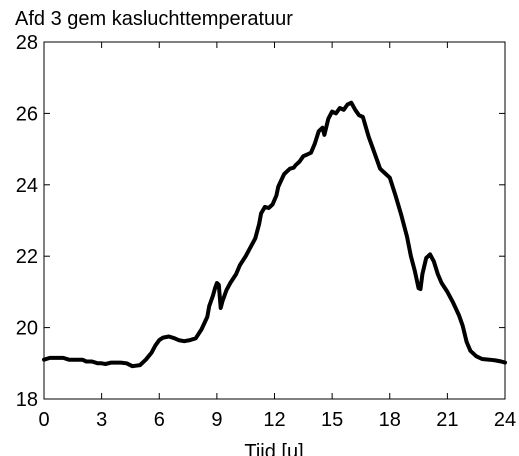 The image size is (519, 456). What do you see at coordinates (216, 420) in the screenshot?
I see `x-tick-label: 9` at bounding box center [216, 420].